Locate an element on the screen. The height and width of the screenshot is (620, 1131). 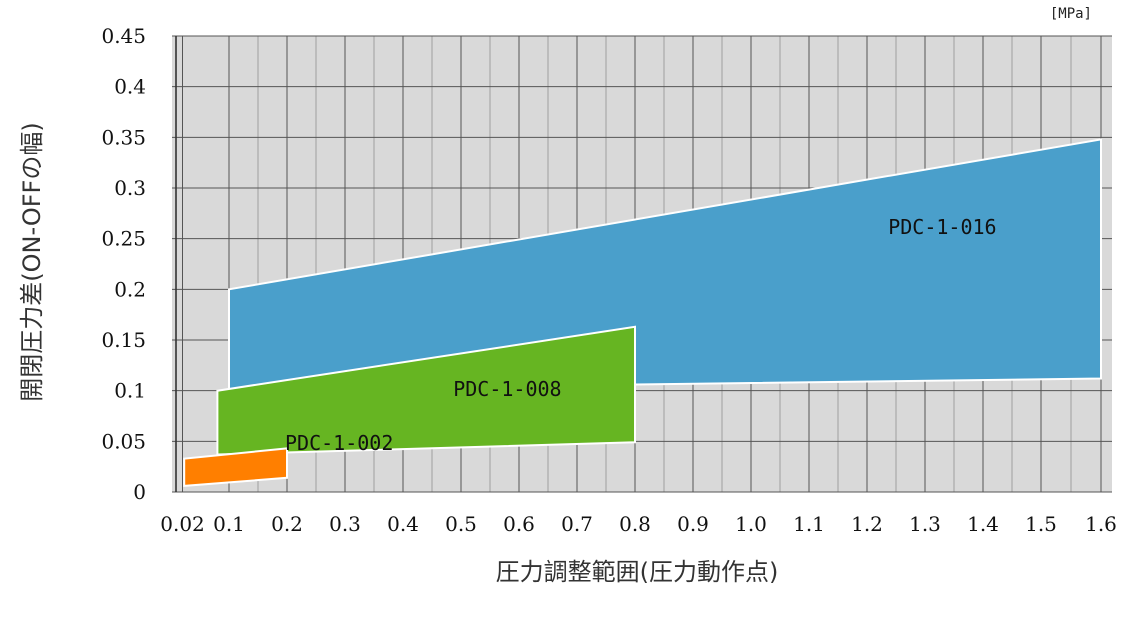
x-tick-label-11: 1.1 is located at coordinates (809, 524).